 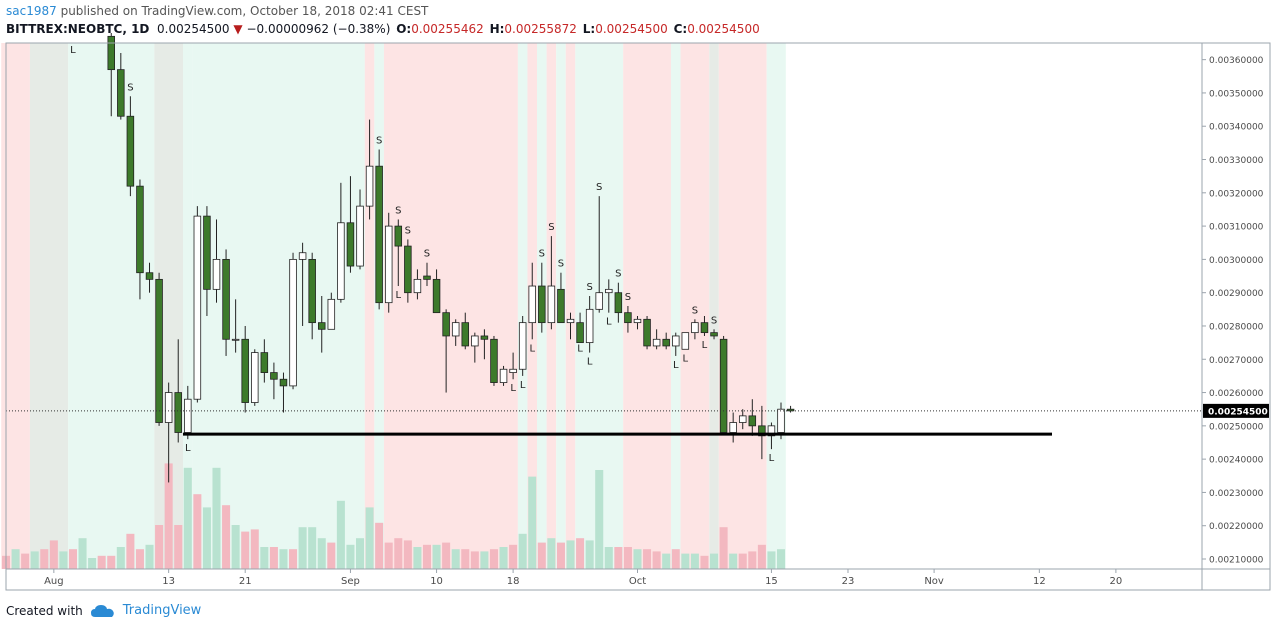 I want to click on time-tick-label: 13, so click(x=168, y=581).